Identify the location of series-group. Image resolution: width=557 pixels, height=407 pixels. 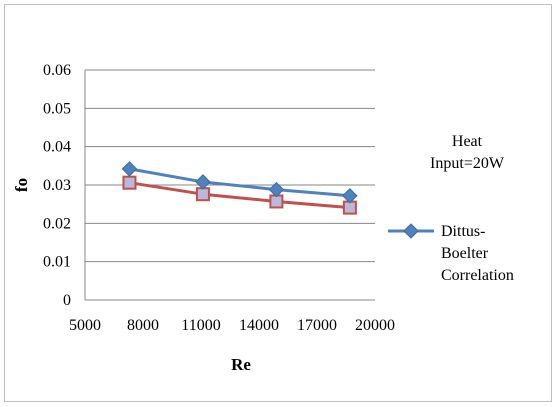
(239, 188).